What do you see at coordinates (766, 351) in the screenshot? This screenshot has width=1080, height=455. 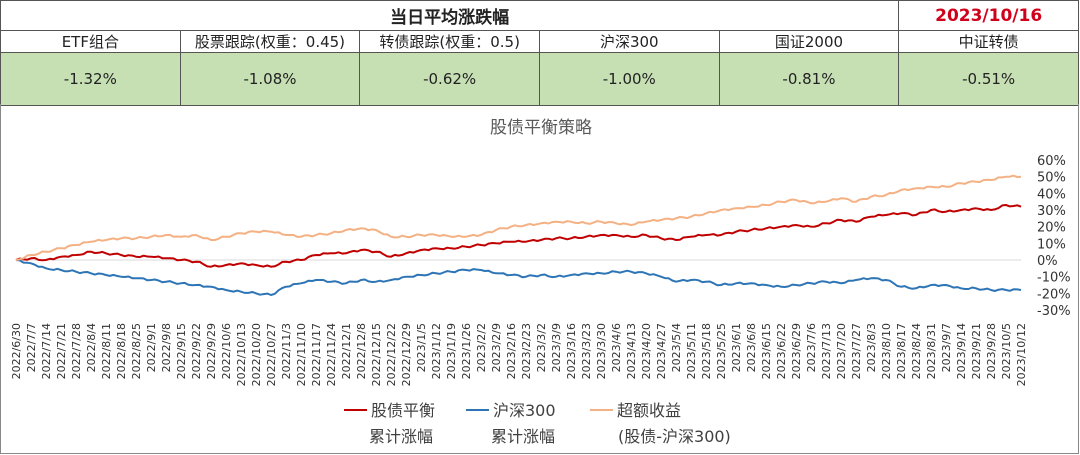 I see `x-tick-label: 2023/6/15` at bounding box center [766, 351].